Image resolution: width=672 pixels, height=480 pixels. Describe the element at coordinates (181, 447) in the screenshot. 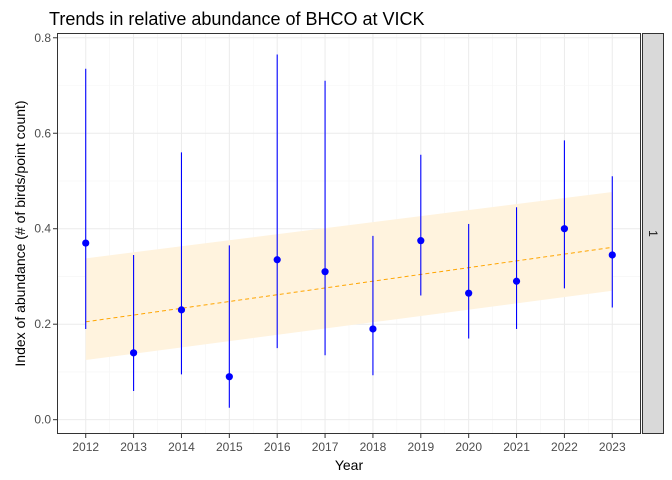

I see `x-tick-label: 2014` at that location.